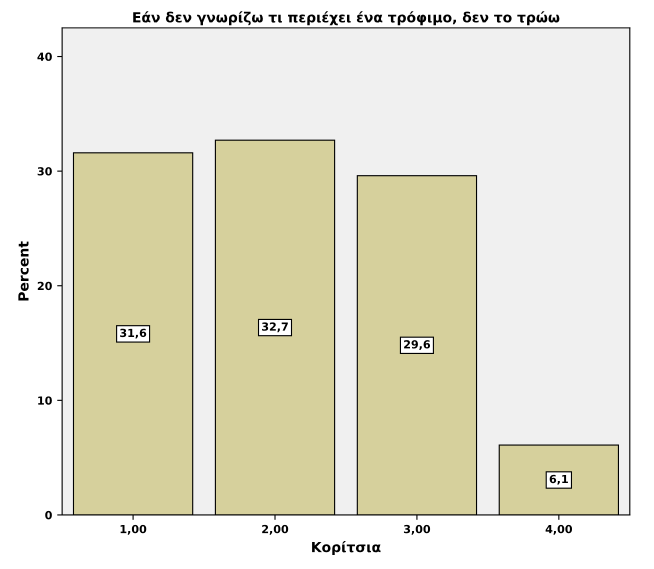  Describe the element at coordinates (417, 345) in the screenshot. I see `data-label: 29,6` at that location.